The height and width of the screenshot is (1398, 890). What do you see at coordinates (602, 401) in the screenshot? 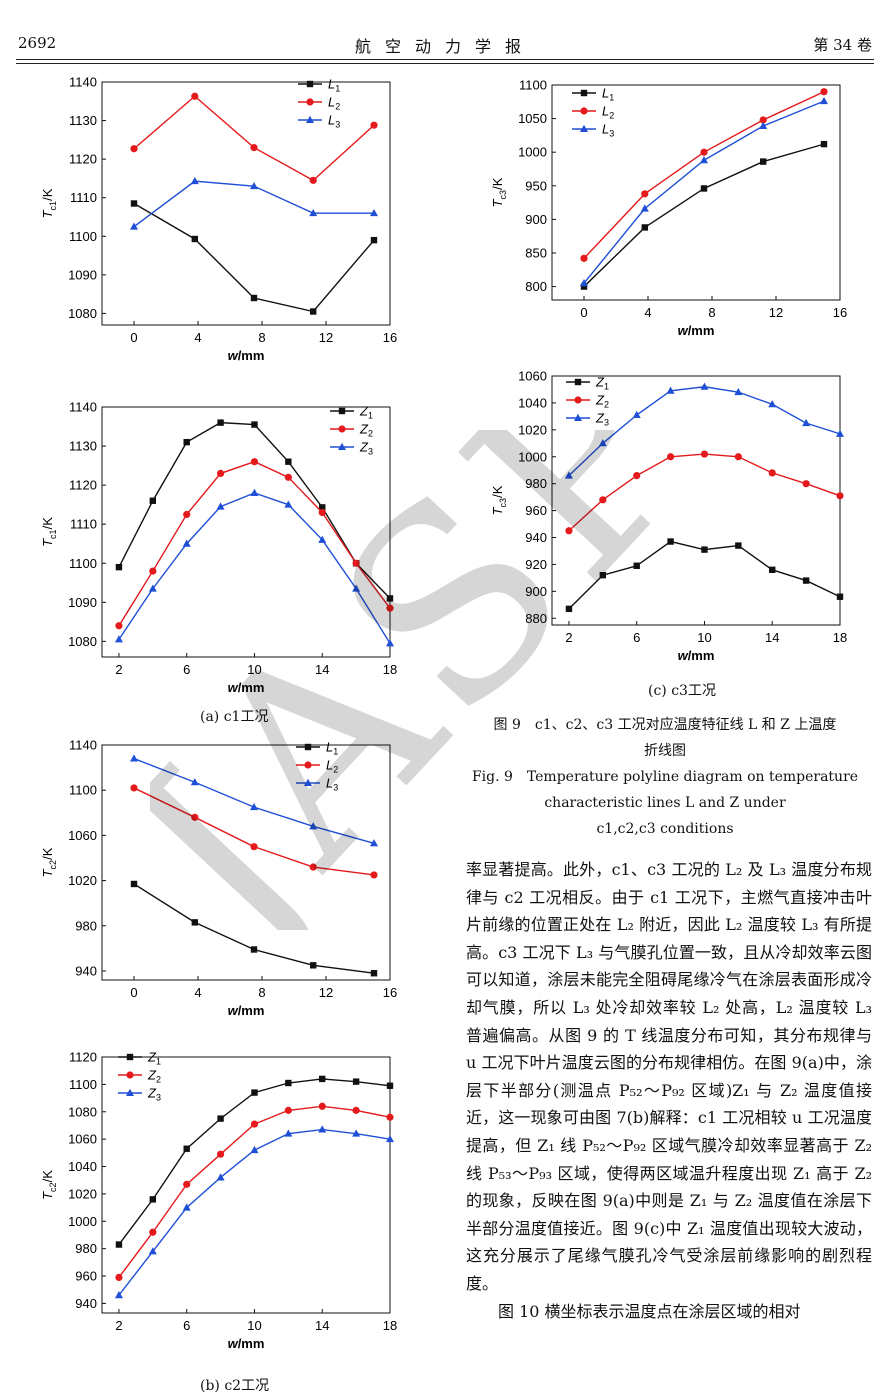
I see `legend-label: Z2` at bounding box center [602, 401].